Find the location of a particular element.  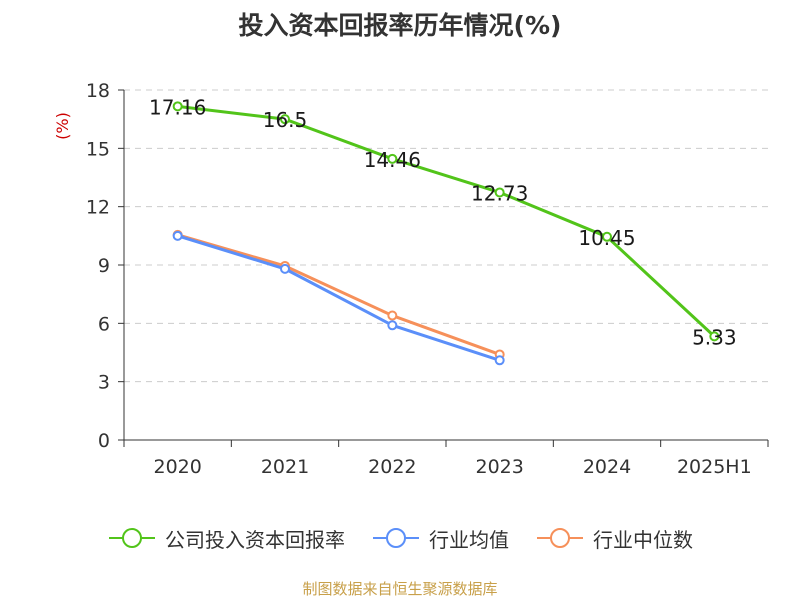

y-tick-label: 6 is located at coordinates (104, 324).